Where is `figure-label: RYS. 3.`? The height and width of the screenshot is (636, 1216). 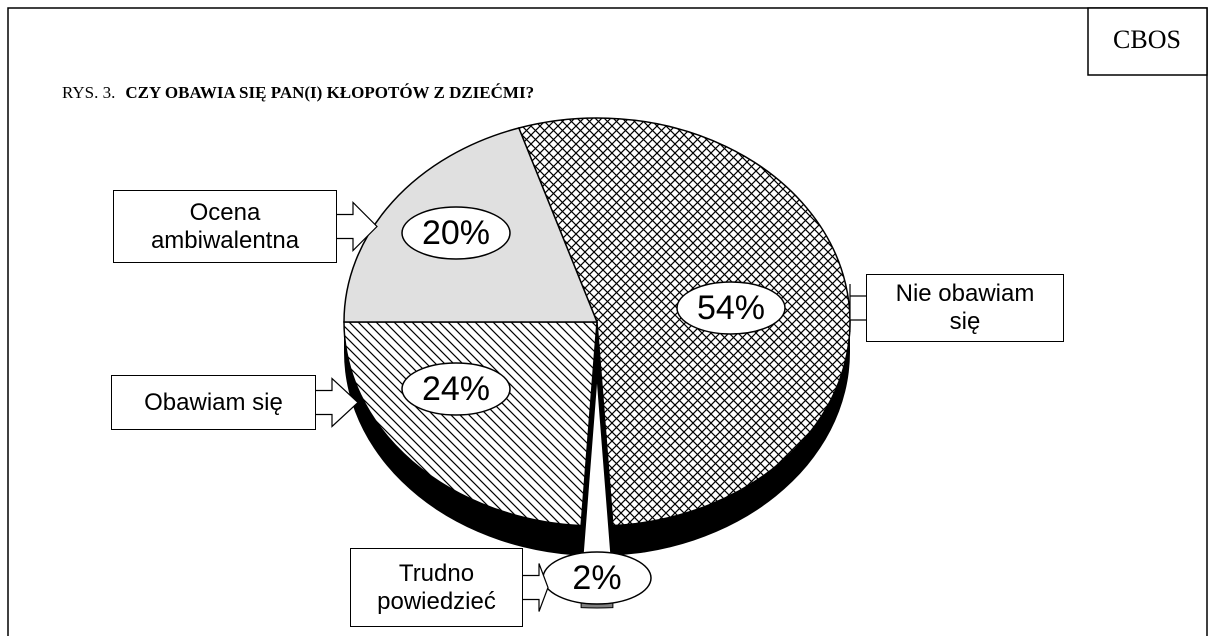
figure-label: RYS. 3. is located at coordinates (88, 92).